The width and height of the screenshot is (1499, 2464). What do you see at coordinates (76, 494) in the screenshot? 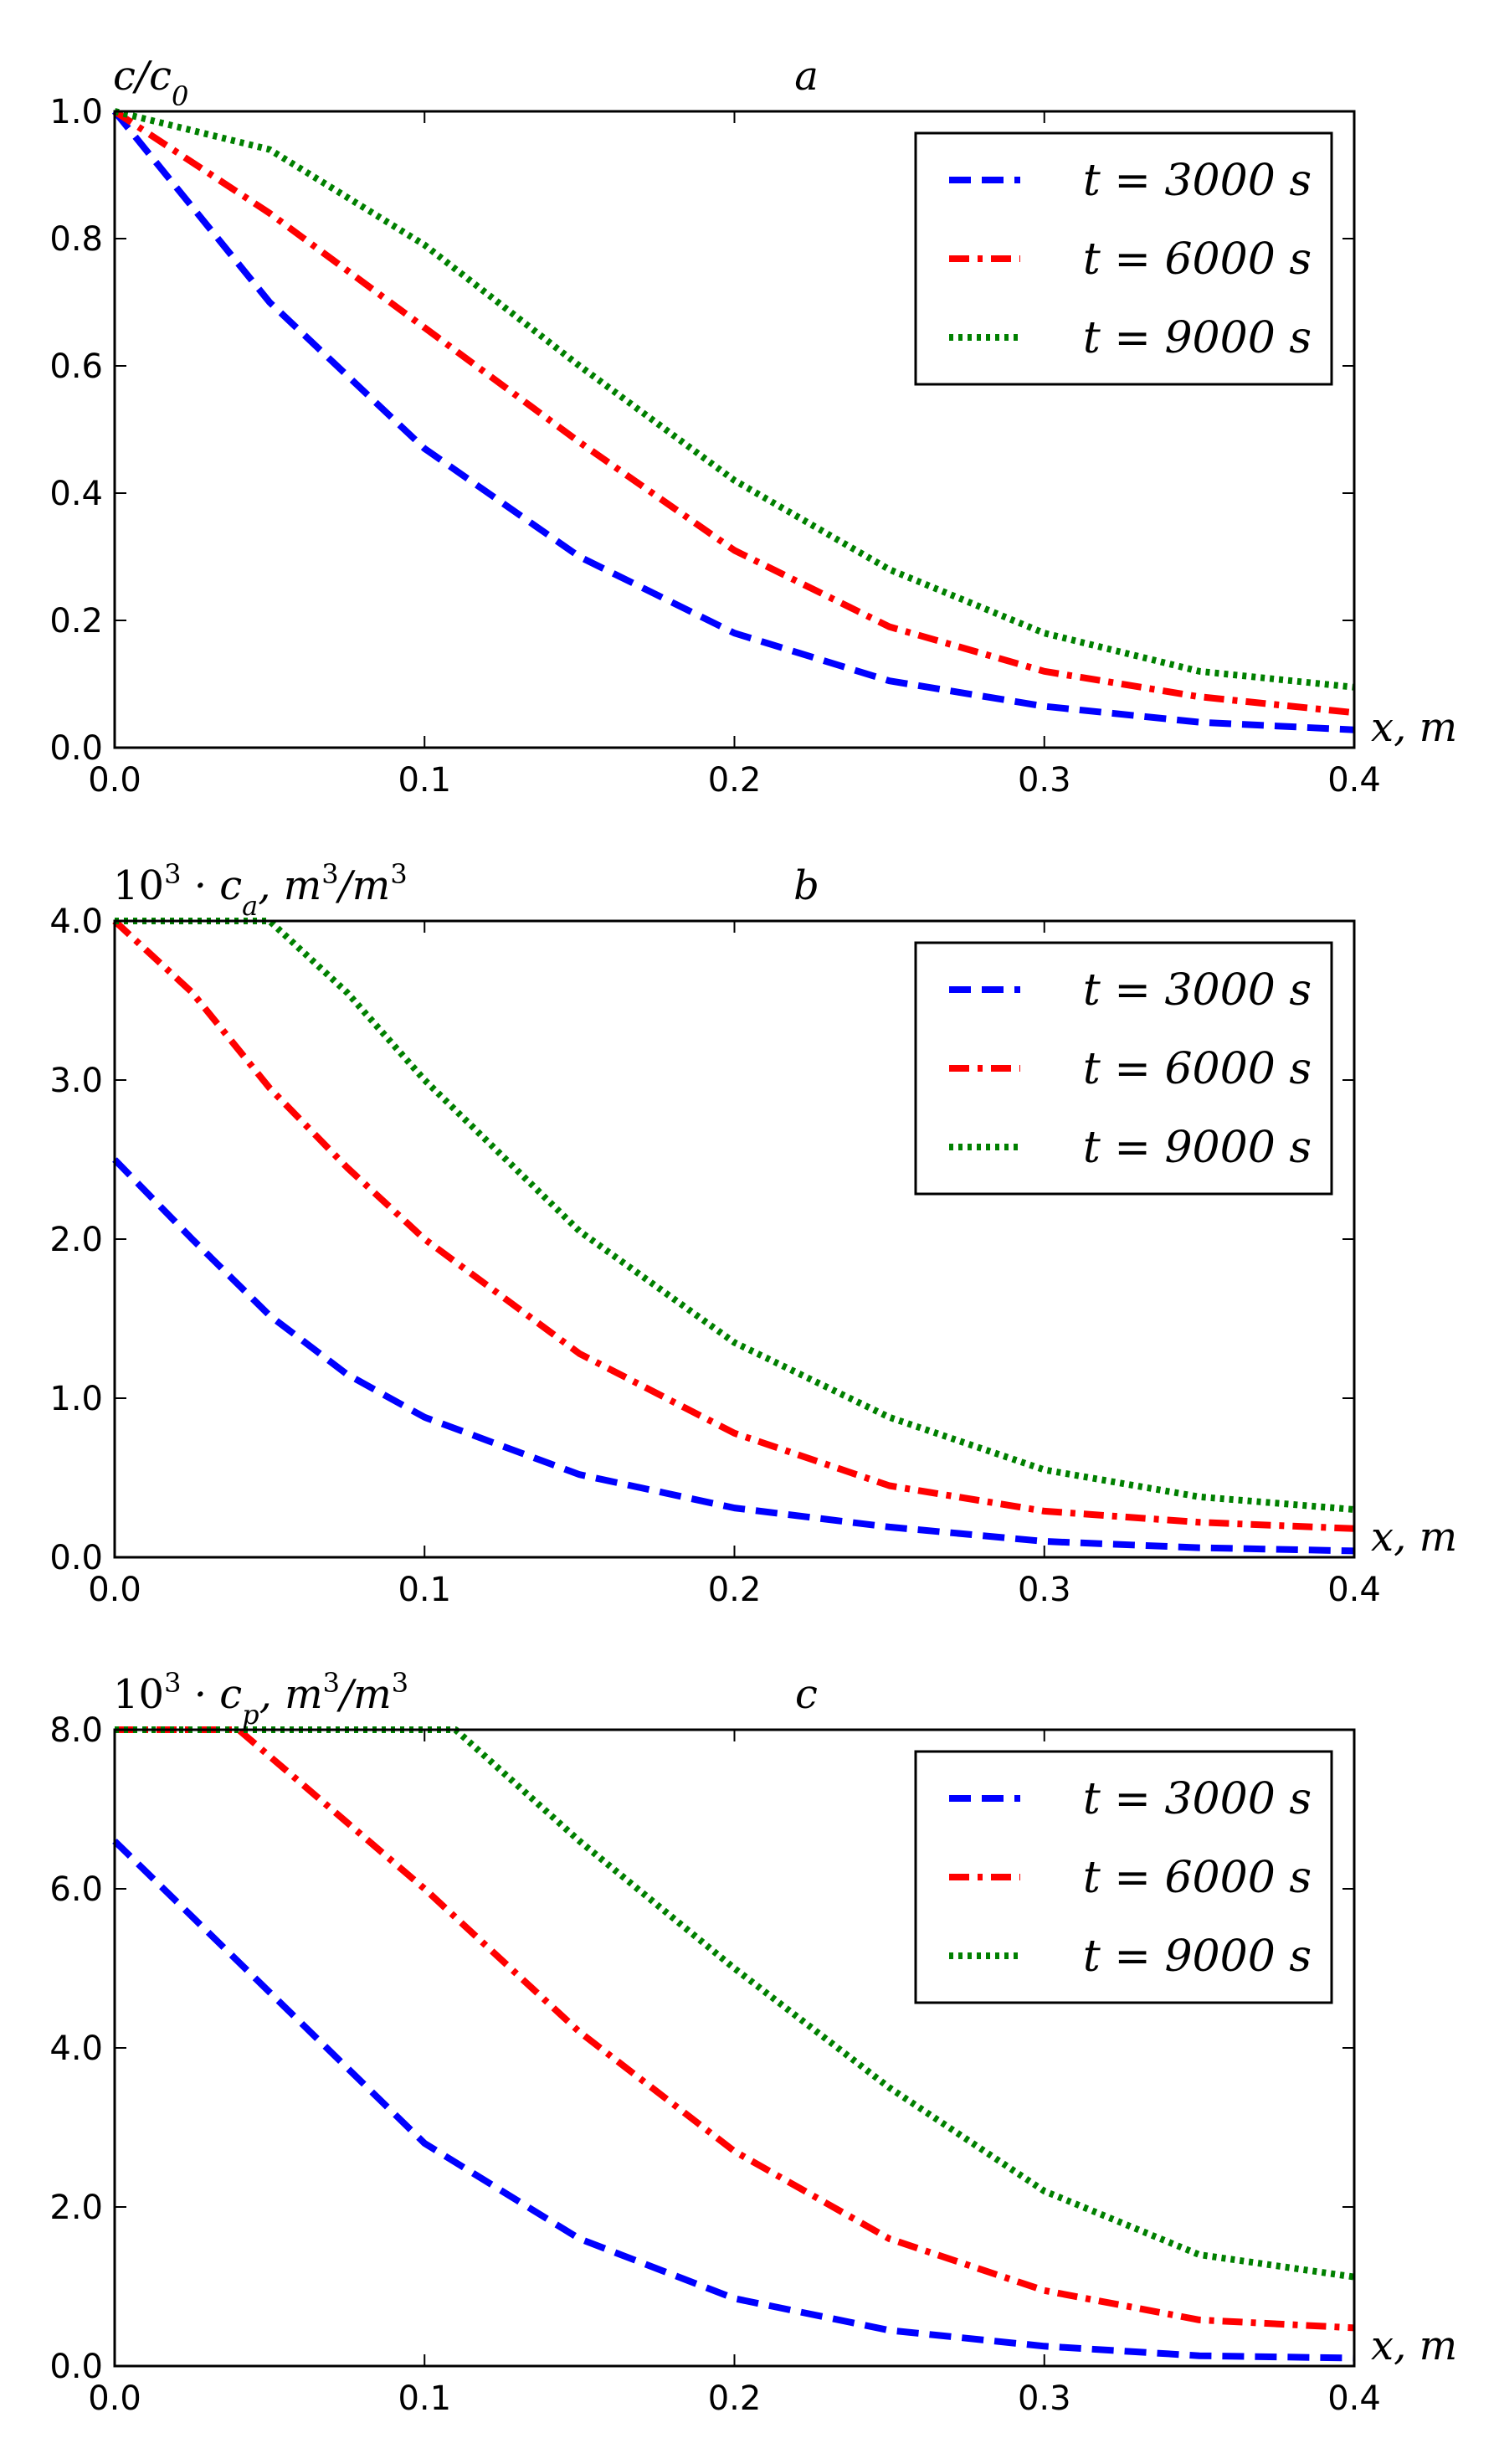
I see `y-tick-label: 0.4` at bounding box center [76, 494].